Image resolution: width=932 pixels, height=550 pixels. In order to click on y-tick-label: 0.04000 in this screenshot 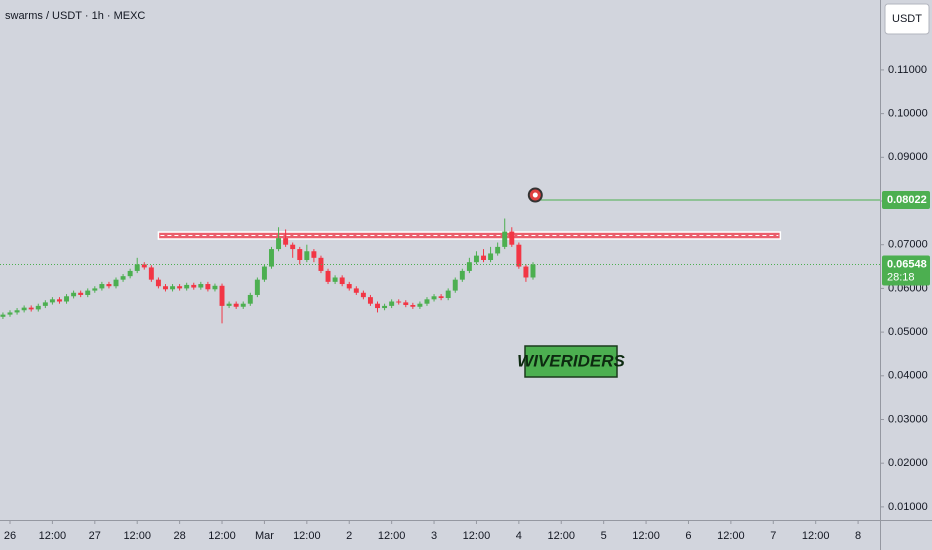, I will do `click(908, 376)`.